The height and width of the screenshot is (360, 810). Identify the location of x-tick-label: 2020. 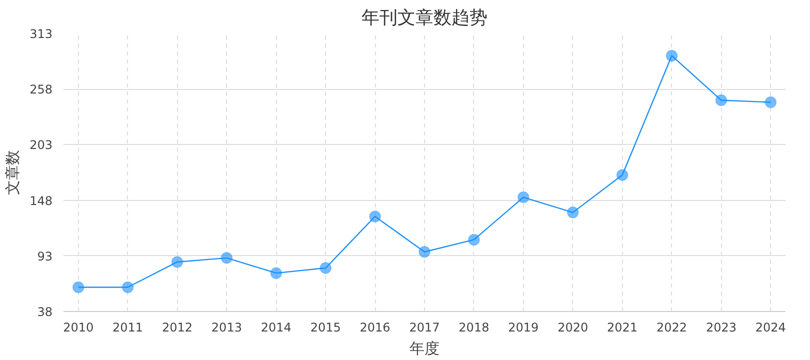
(573, 327).